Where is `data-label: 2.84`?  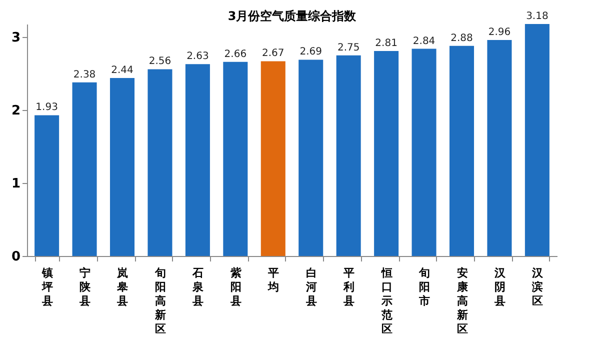 data-label: 2.84 is located at coordinates (424, 41).